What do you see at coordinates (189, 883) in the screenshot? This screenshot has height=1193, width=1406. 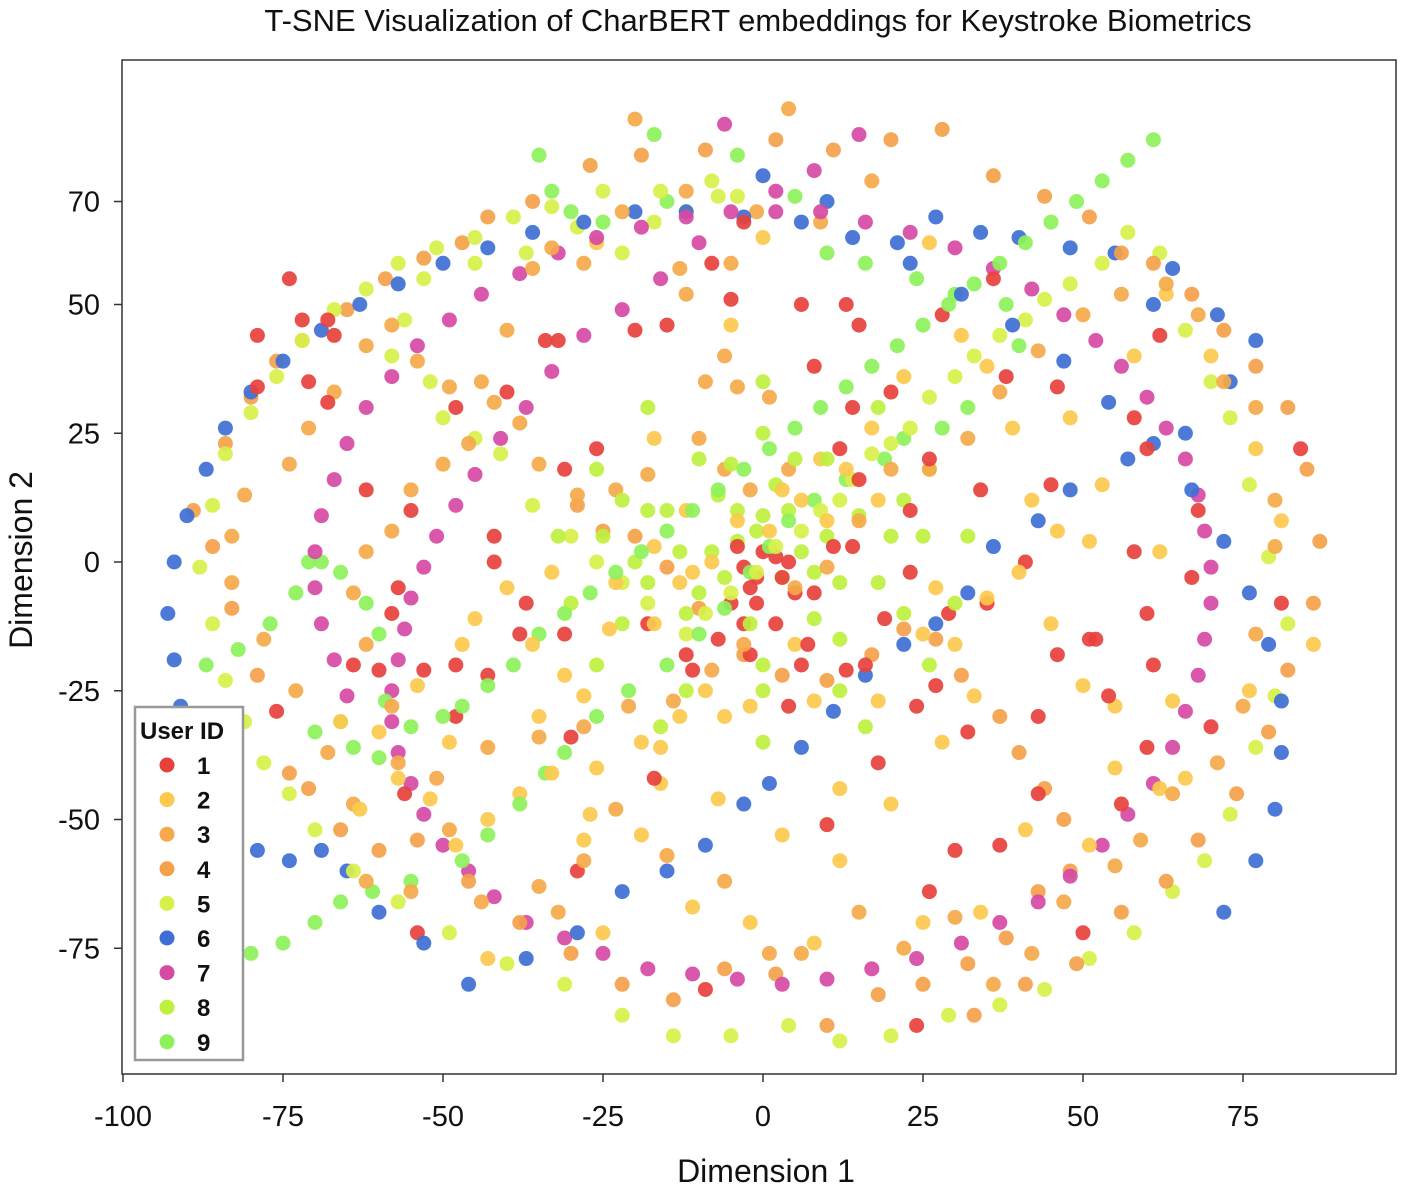 I see `legend: User ID 1 2 3 4 5 6 7 8 9` at bounding box center [189, 883].